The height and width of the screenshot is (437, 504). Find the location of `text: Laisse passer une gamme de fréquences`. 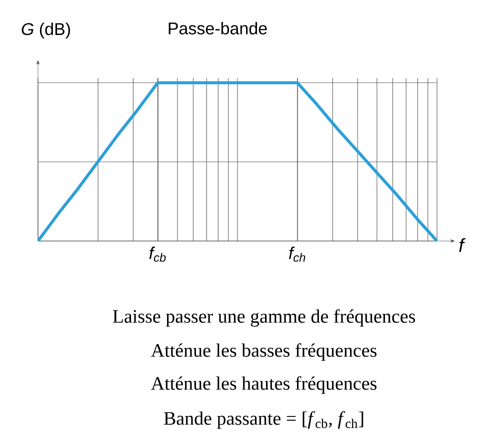

text: Laisse passer une gamme de fréquences is located at coordinates (264, 318).